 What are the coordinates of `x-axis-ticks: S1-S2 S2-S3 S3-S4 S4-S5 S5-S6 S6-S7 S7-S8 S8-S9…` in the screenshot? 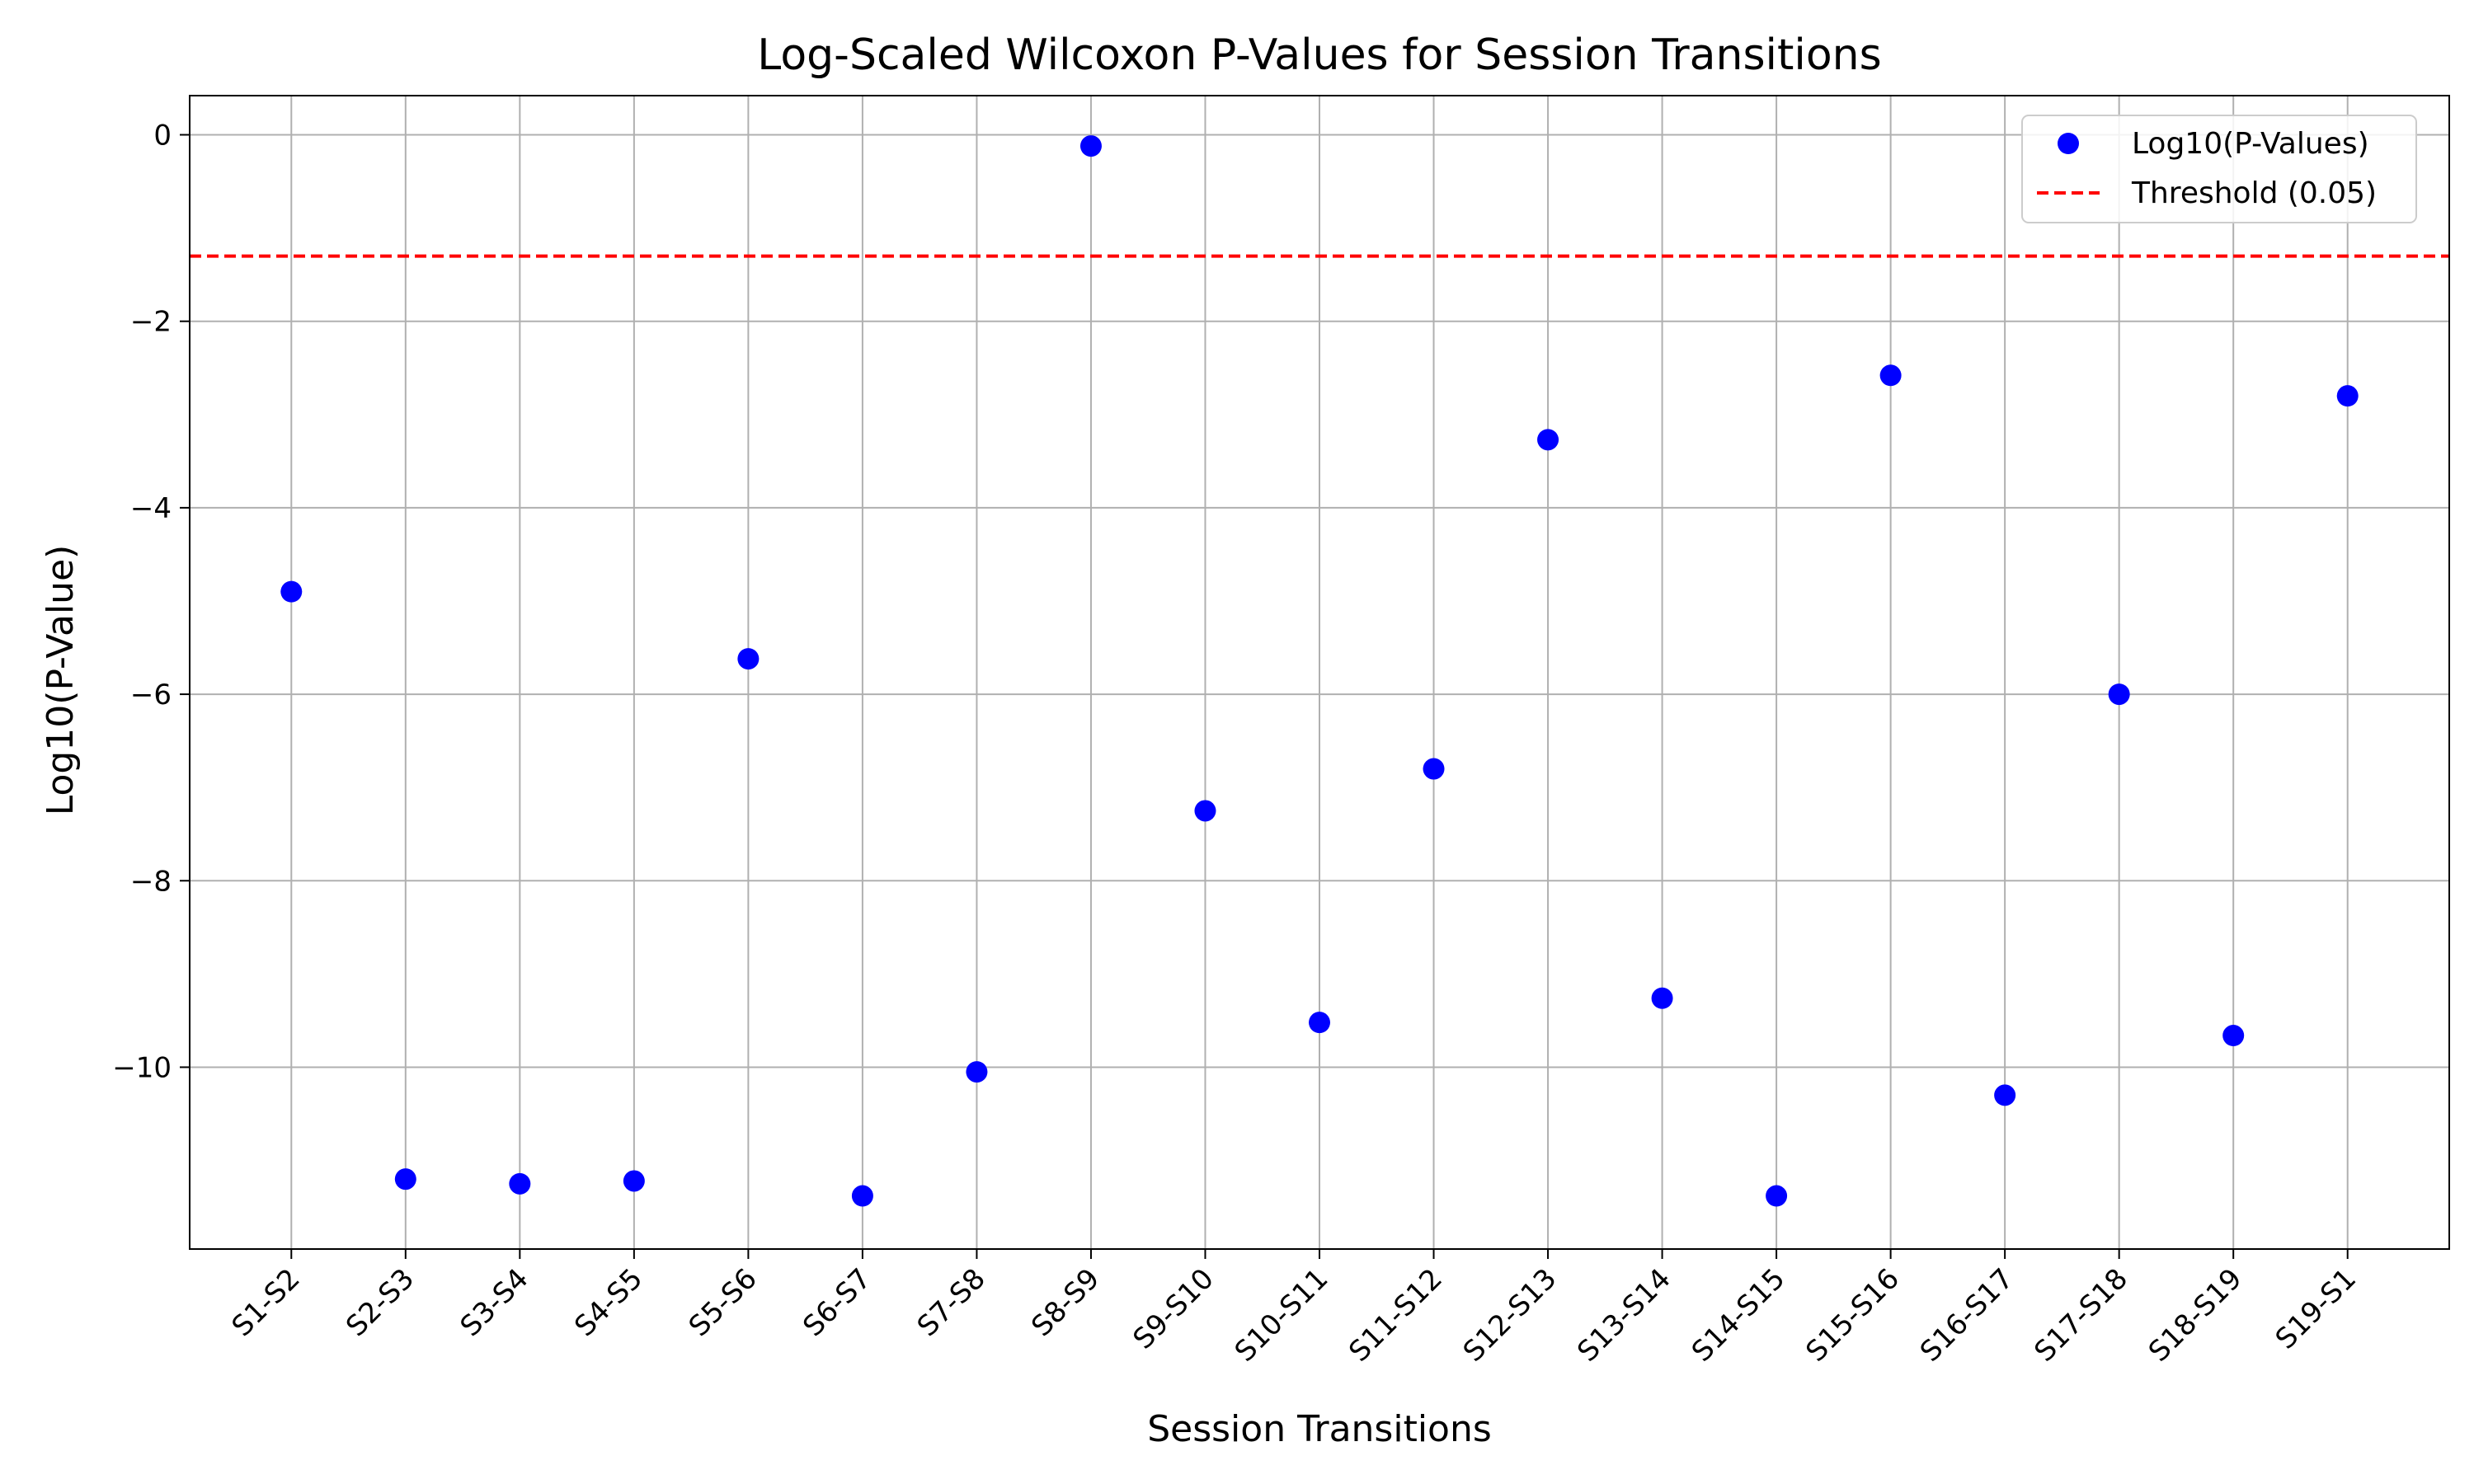 It's located at (1294, 1309).